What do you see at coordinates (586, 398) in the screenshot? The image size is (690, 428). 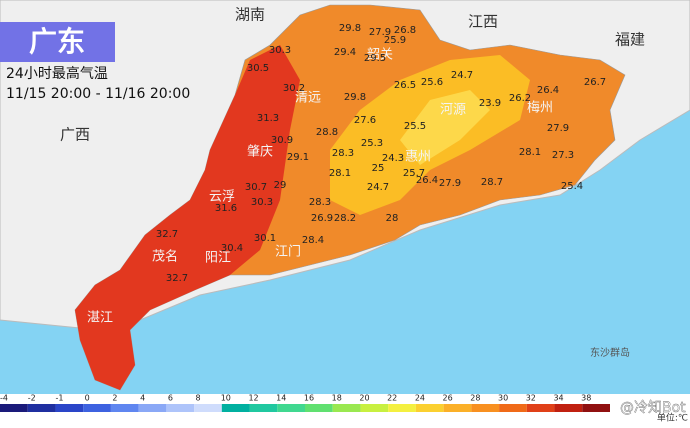 I see `legend-tick-label: 38` at bounding box center [586, 398].